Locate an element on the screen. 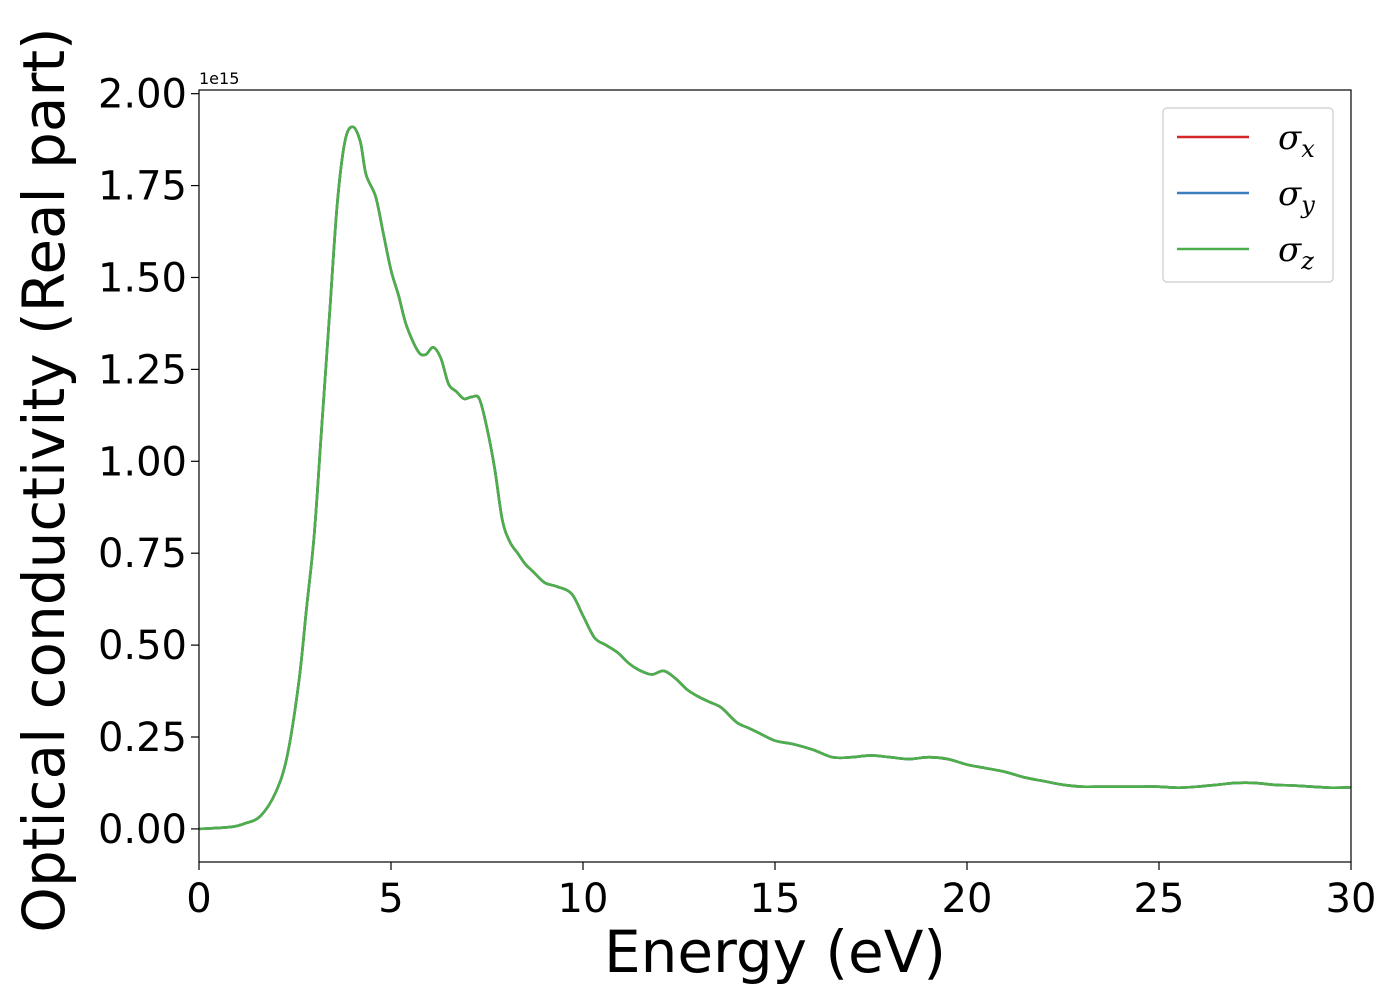 Image resolution: width=1400 pixels, height=1000 pixels. y-tick-label: 2.00 is located at coordinates (142, 95).